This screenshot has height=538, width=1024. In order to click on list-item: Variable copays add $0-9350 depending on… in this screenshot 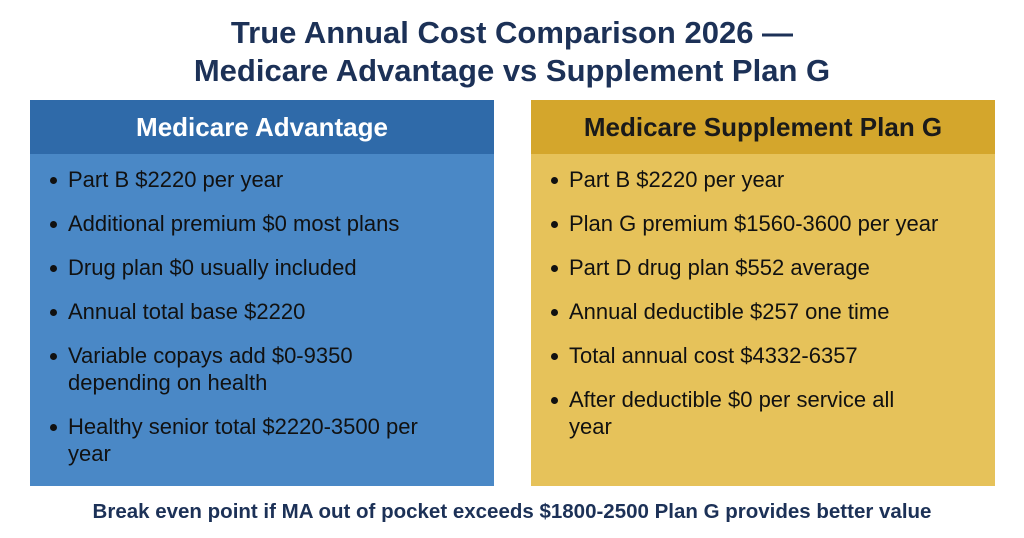, I will do `click(235, 369)`.